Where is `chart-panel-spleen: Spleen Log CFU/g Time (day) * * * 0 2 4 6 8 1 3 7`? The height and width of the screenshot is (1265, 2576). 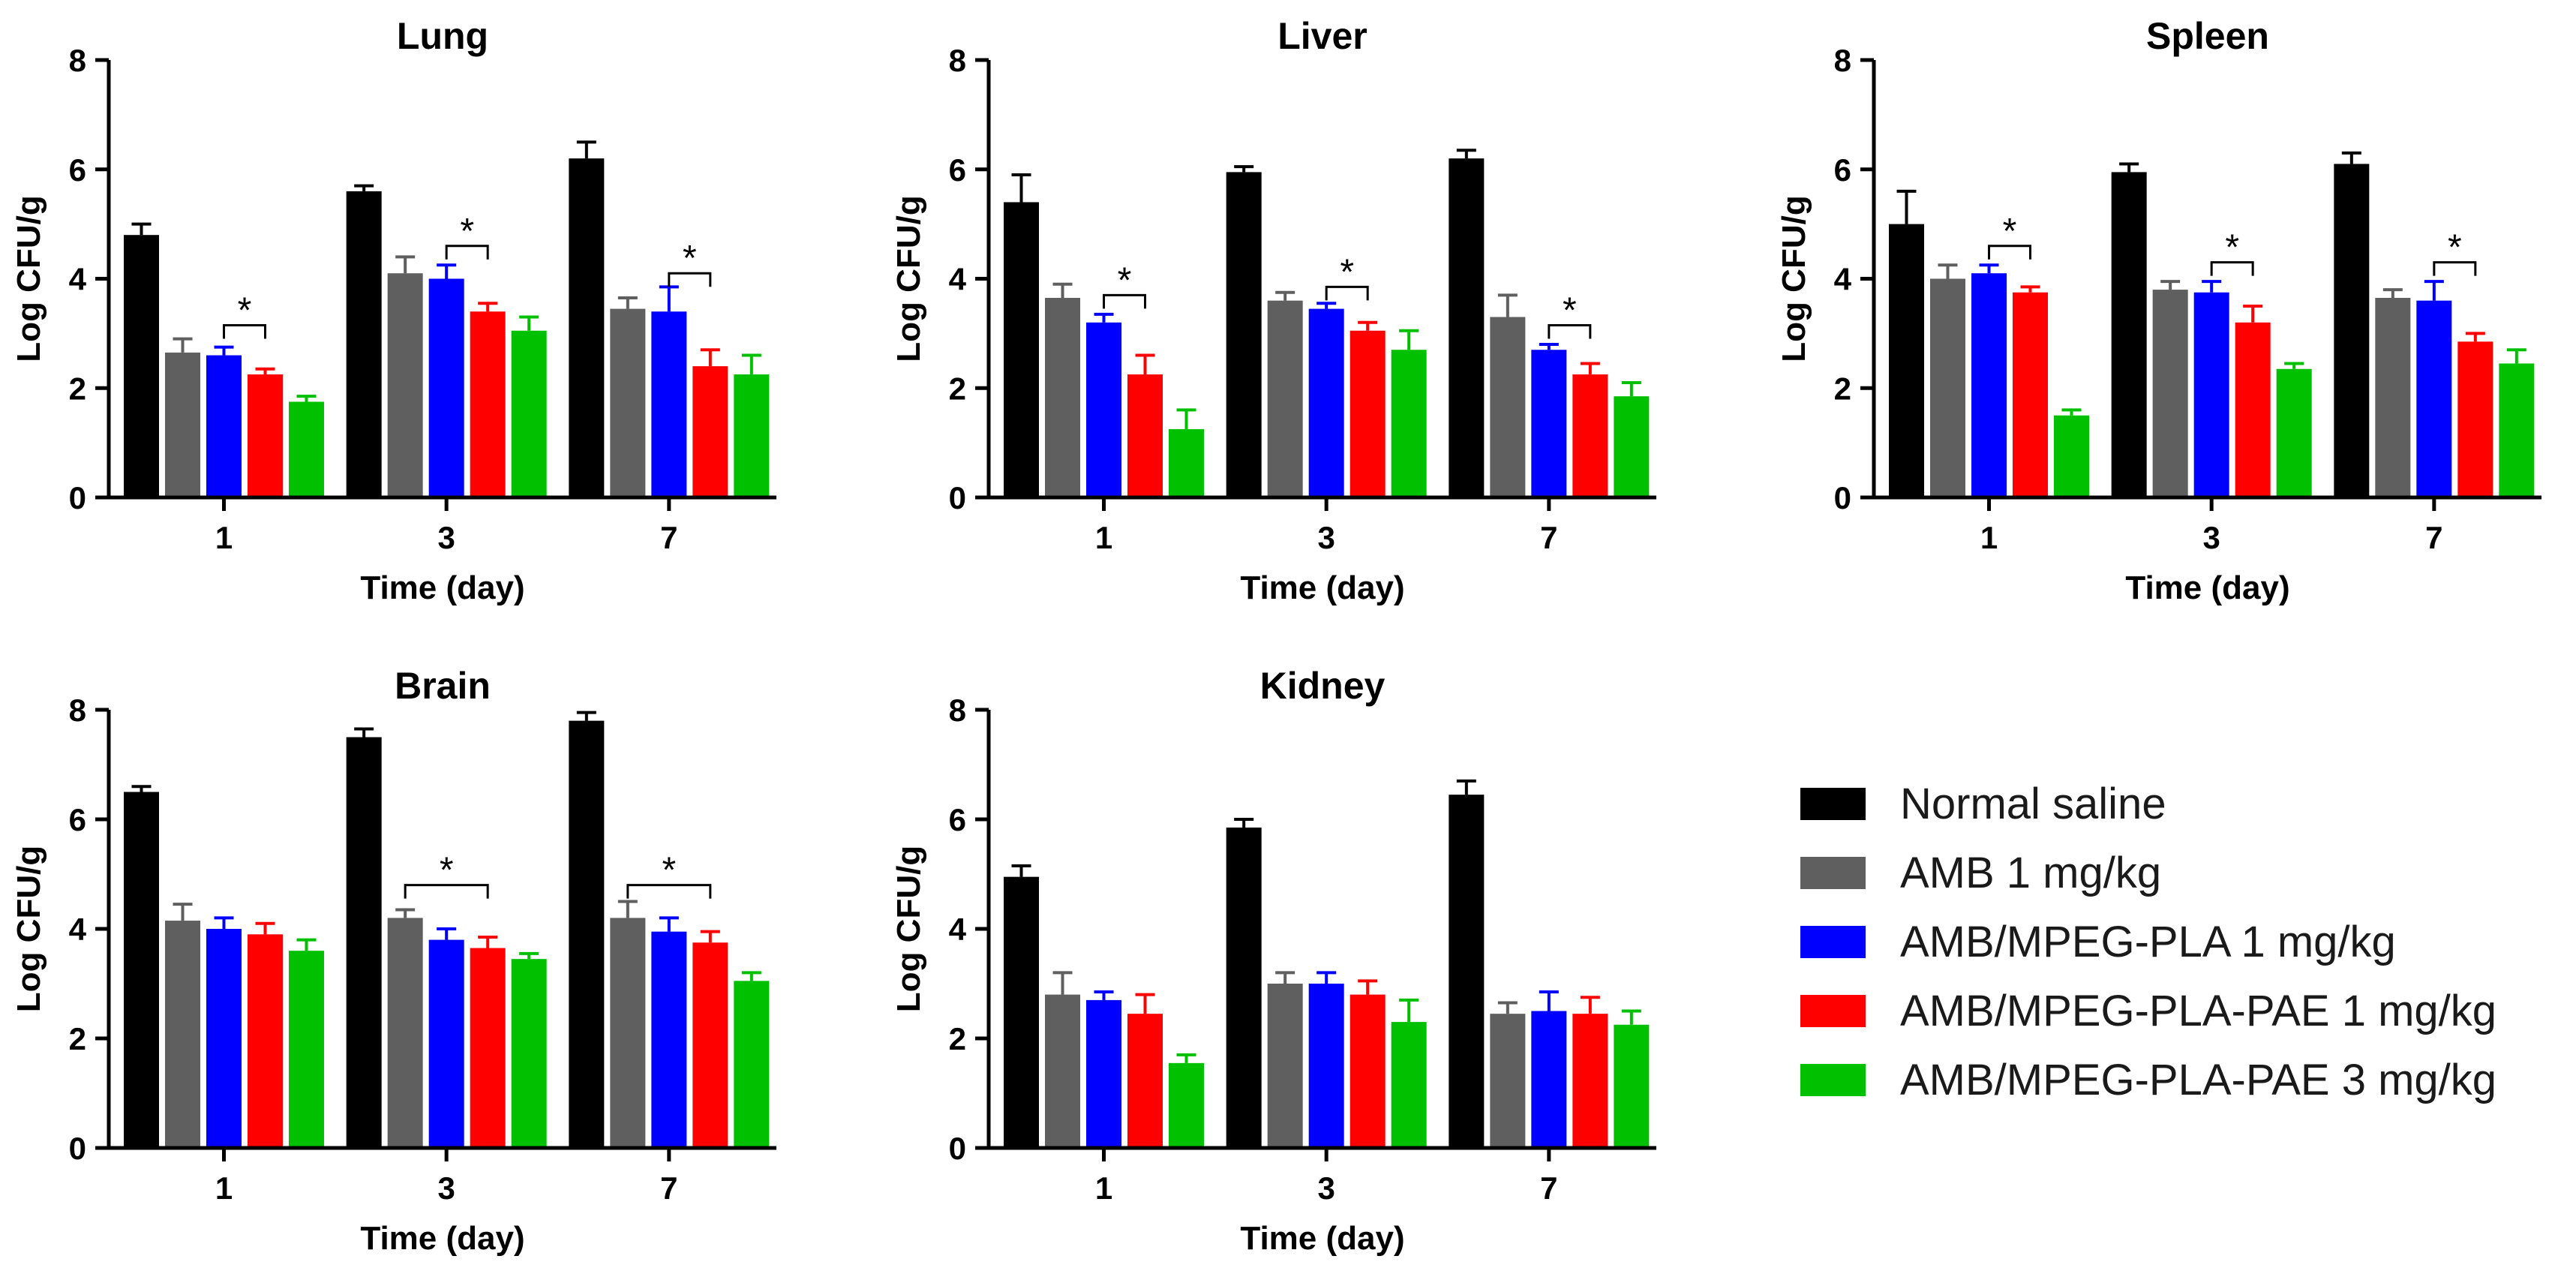
chart-panel-spleen: Spleen Log CFU/g Time (day) * * * 0 2 4 6 8 1 3 7 is located at coordinates (2158, 310).